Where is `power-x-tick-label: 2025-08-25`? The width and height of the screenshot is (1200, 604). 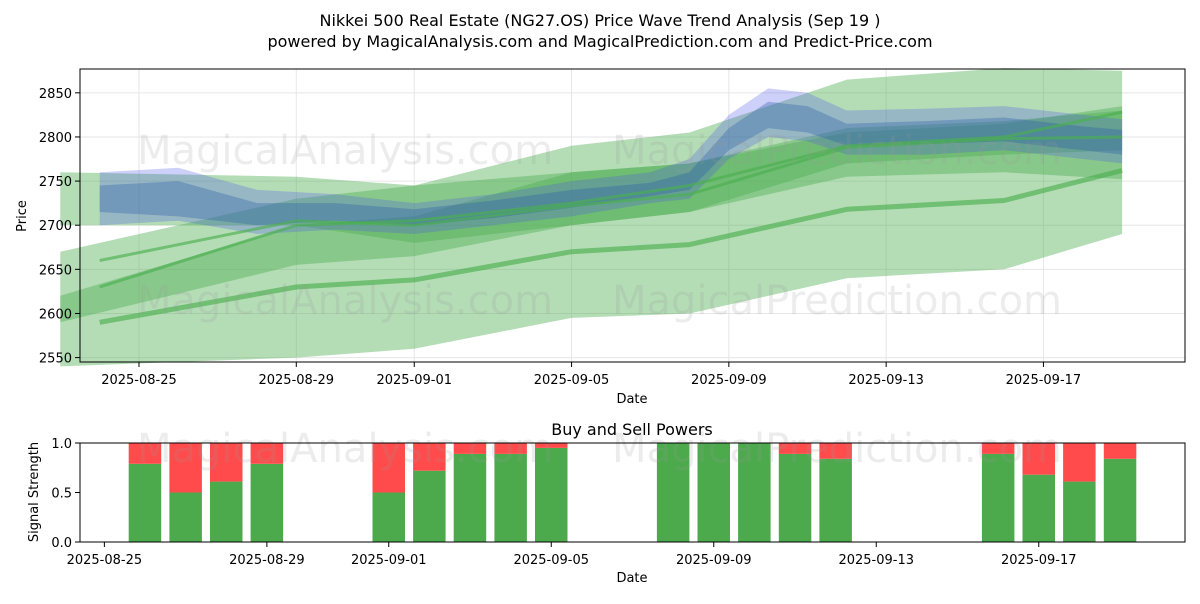 power-x-tick-label: 2025-08-25 is located at coordinates (105, 560).